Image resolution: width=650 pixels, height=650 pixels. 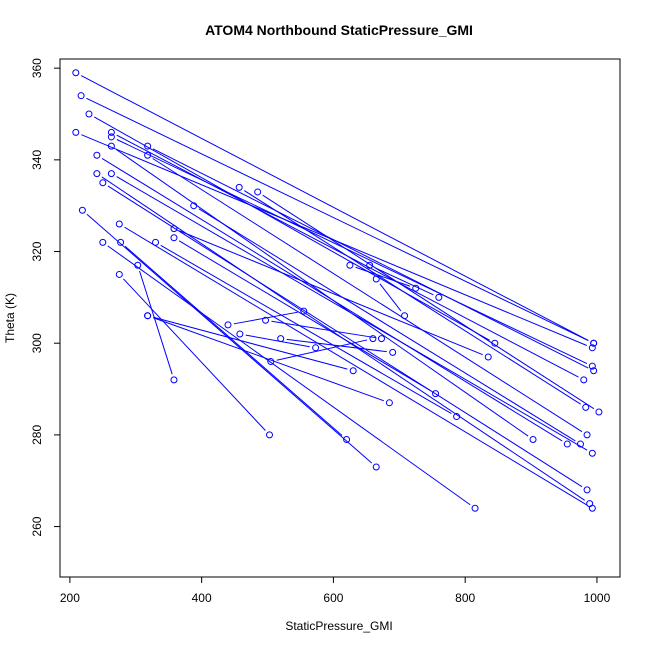 I want to click on y-tick-label: 300, so click(x=37, y=343).